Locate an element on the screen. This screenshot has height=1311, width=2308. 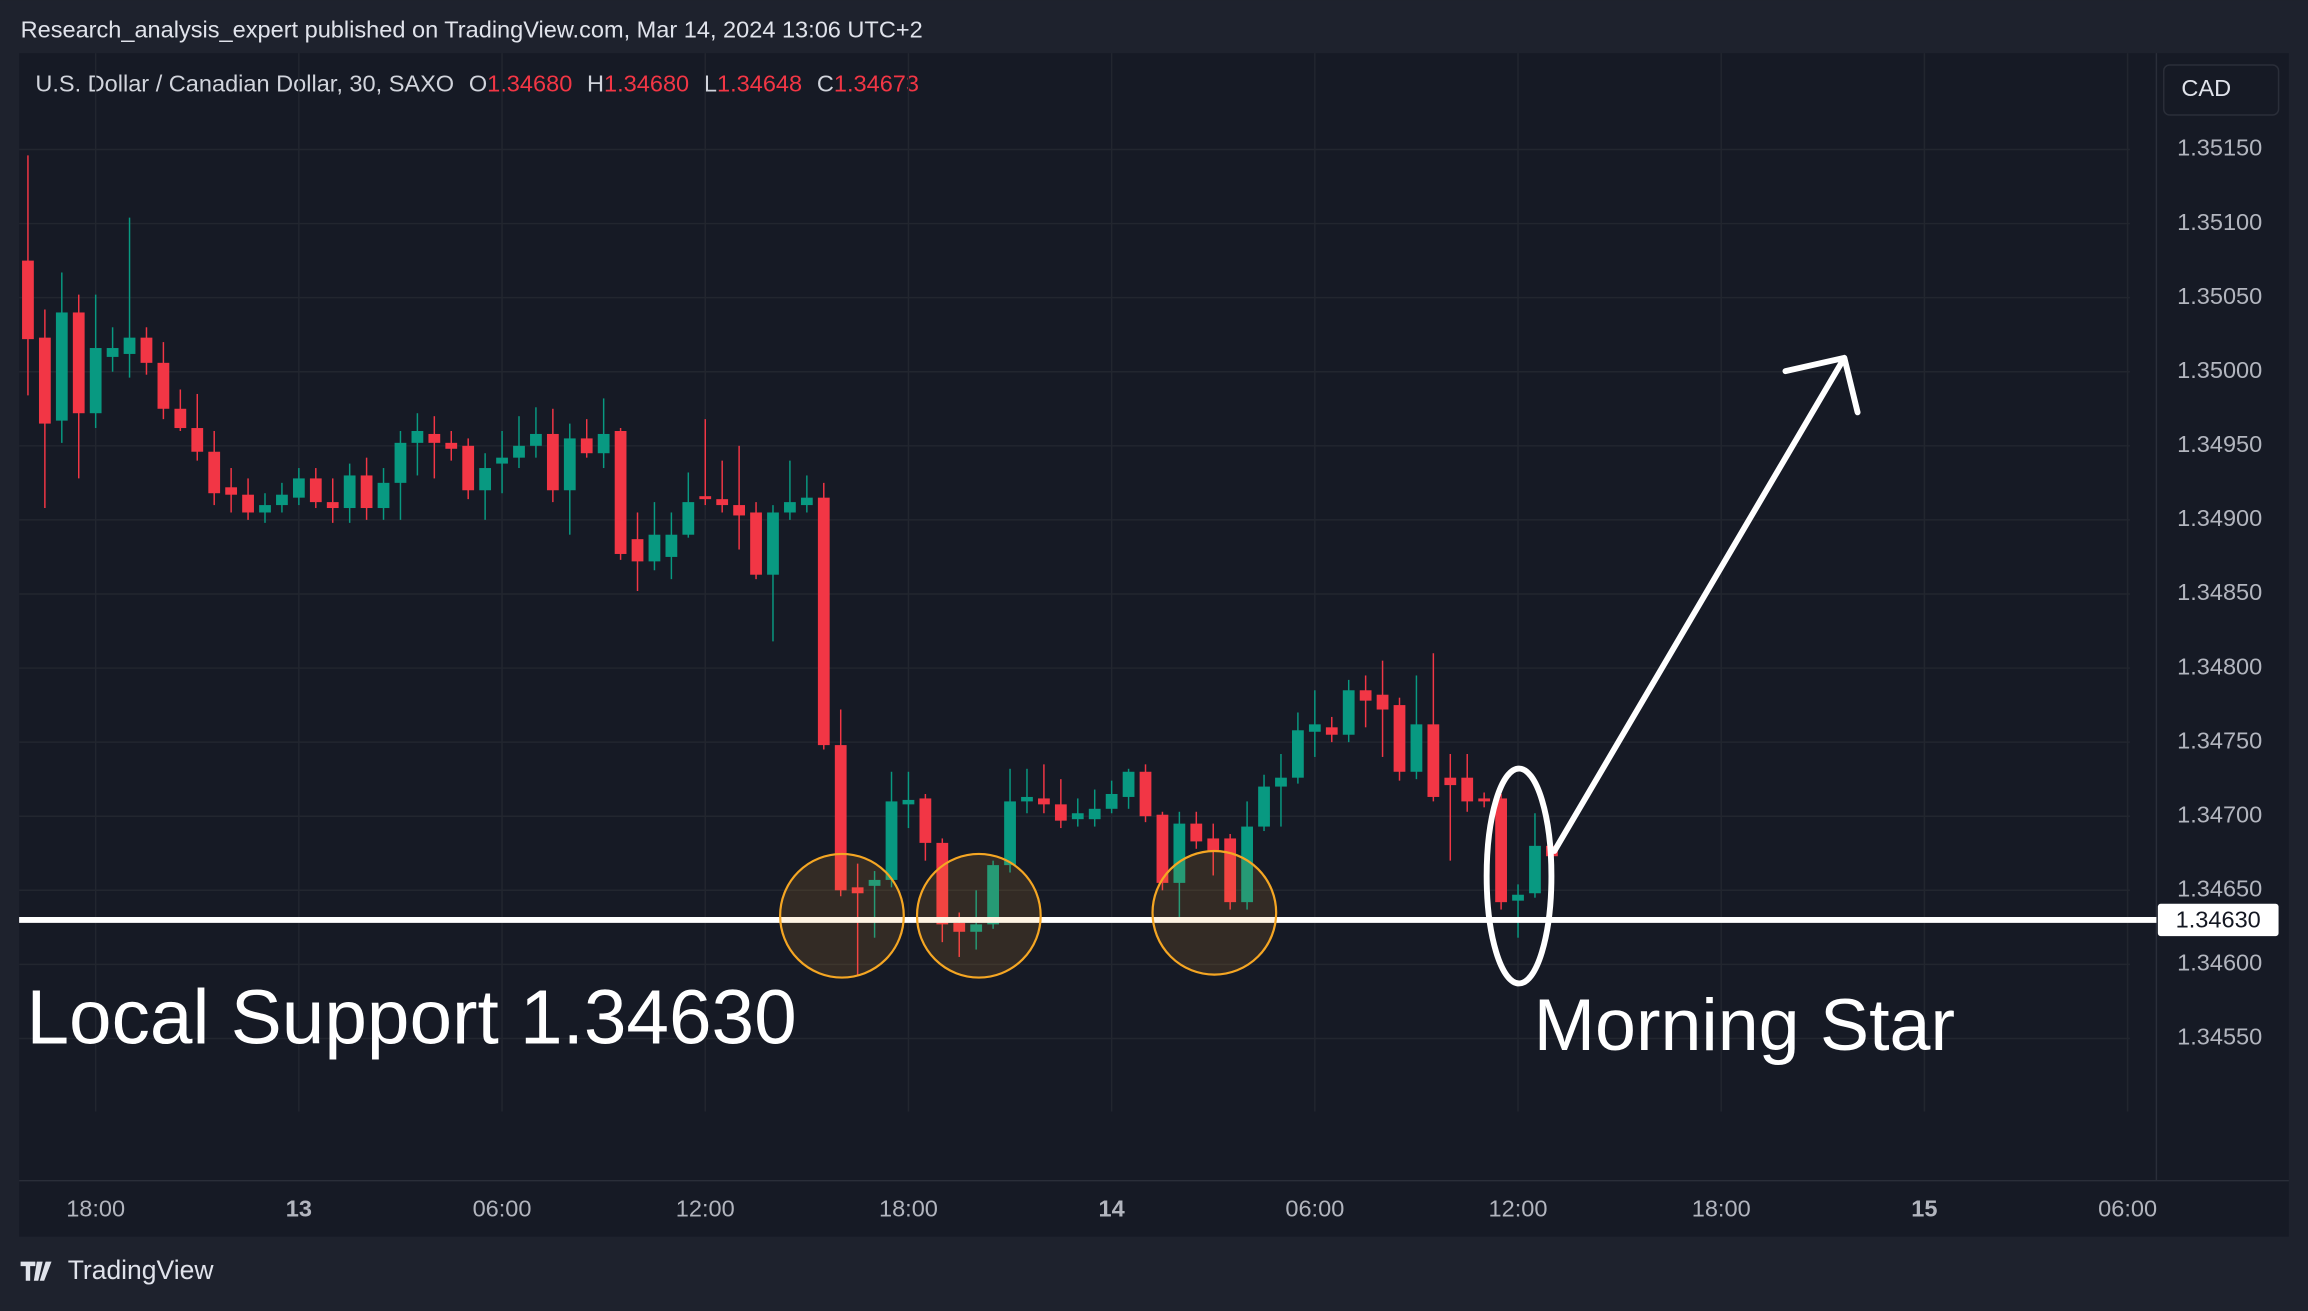
support-label-box is located at coordinates (2218, 920).